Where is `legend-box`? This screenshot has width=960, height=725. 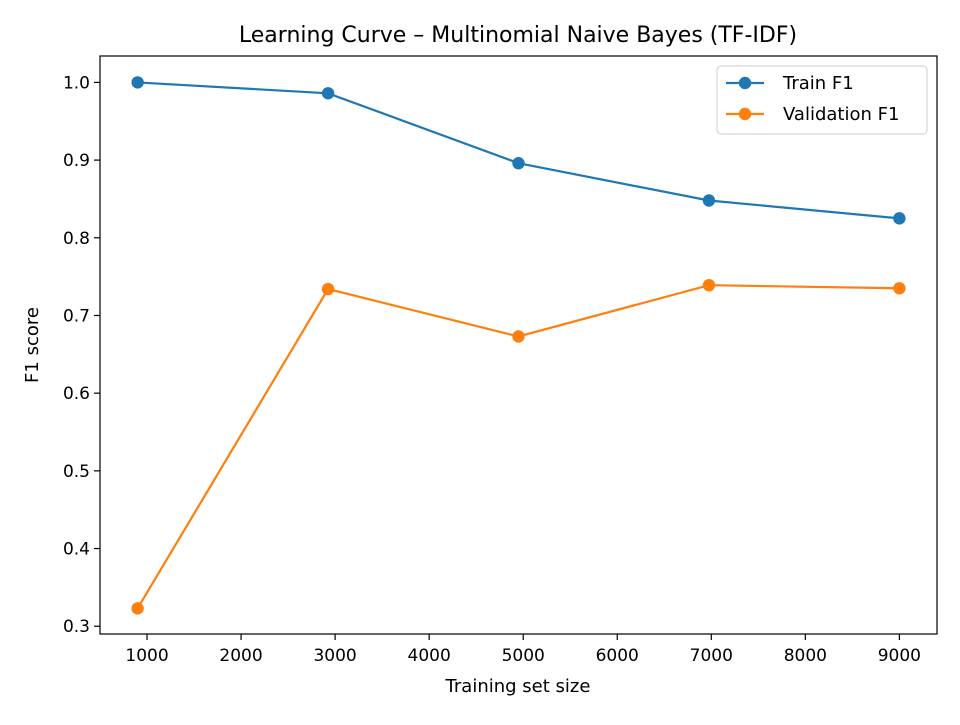
legend-box is located at coordinates (822, 100).